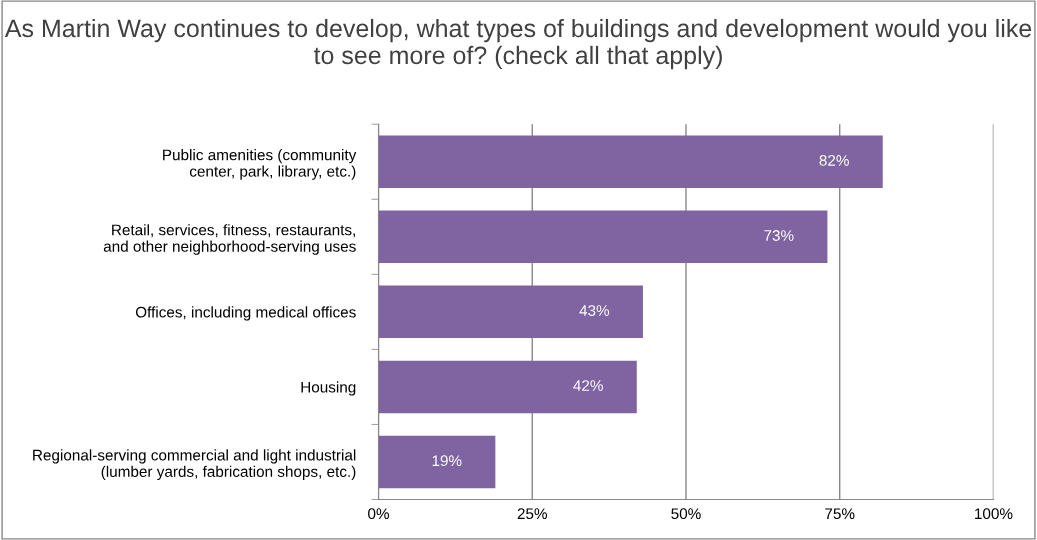  What do you see at coordinates (686, 514) in the screenshot?
I see `x-tick-label: 50%` at bounding box center [686, 514].